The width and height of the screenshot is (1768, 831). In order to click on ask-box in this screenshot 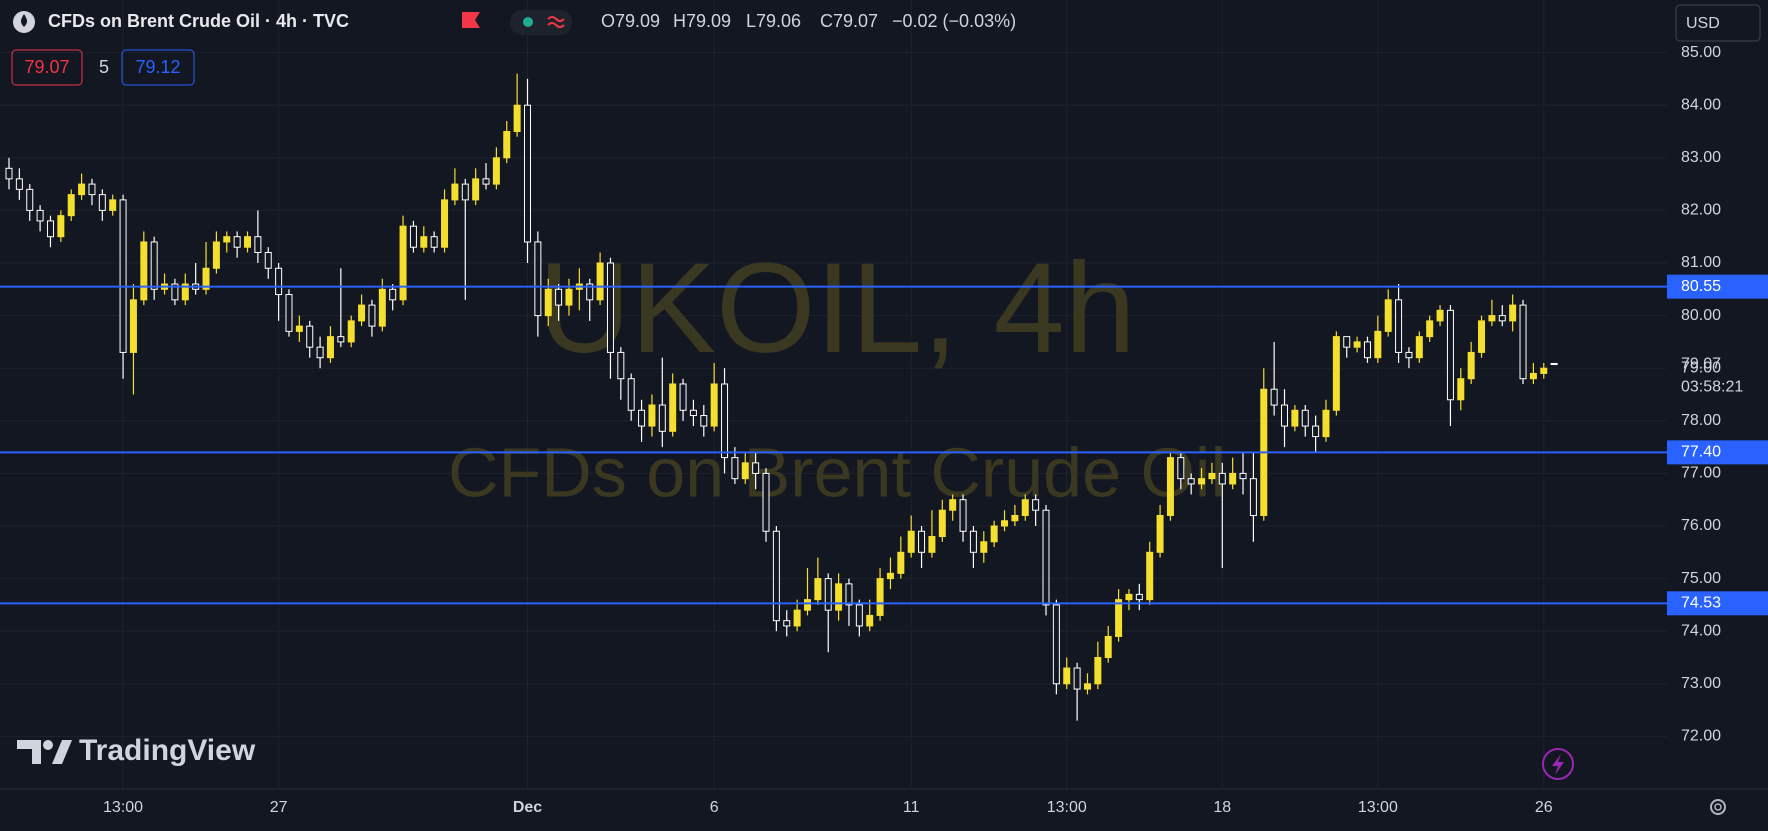, I will do `click(158, 67)`.